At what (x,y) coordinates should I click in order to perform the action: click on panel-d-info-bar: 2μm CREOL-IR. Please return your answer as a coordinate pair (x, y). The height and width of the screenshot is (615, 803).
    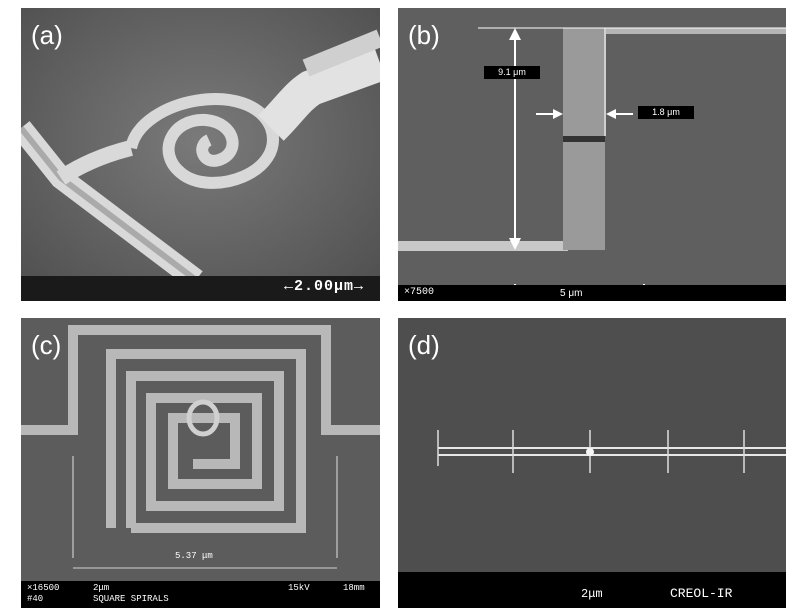
    Looking at the image, I should click on (592, 590).